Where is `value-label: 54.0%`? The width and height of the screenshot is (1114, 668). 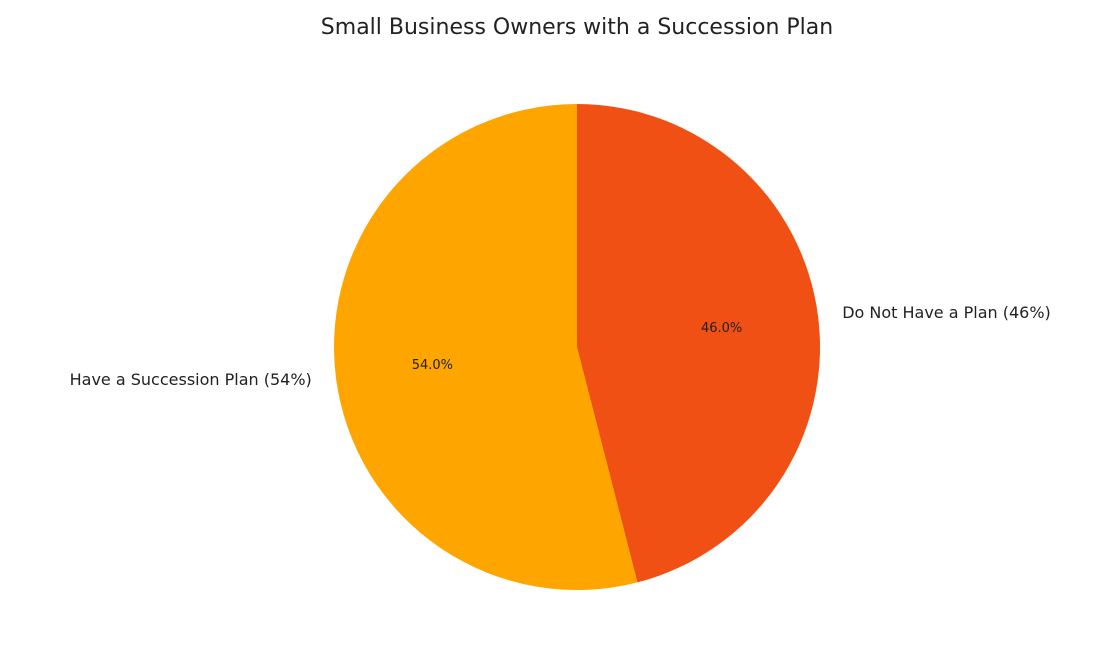
value-label: 54.0% is located at coordinates (432, 365).